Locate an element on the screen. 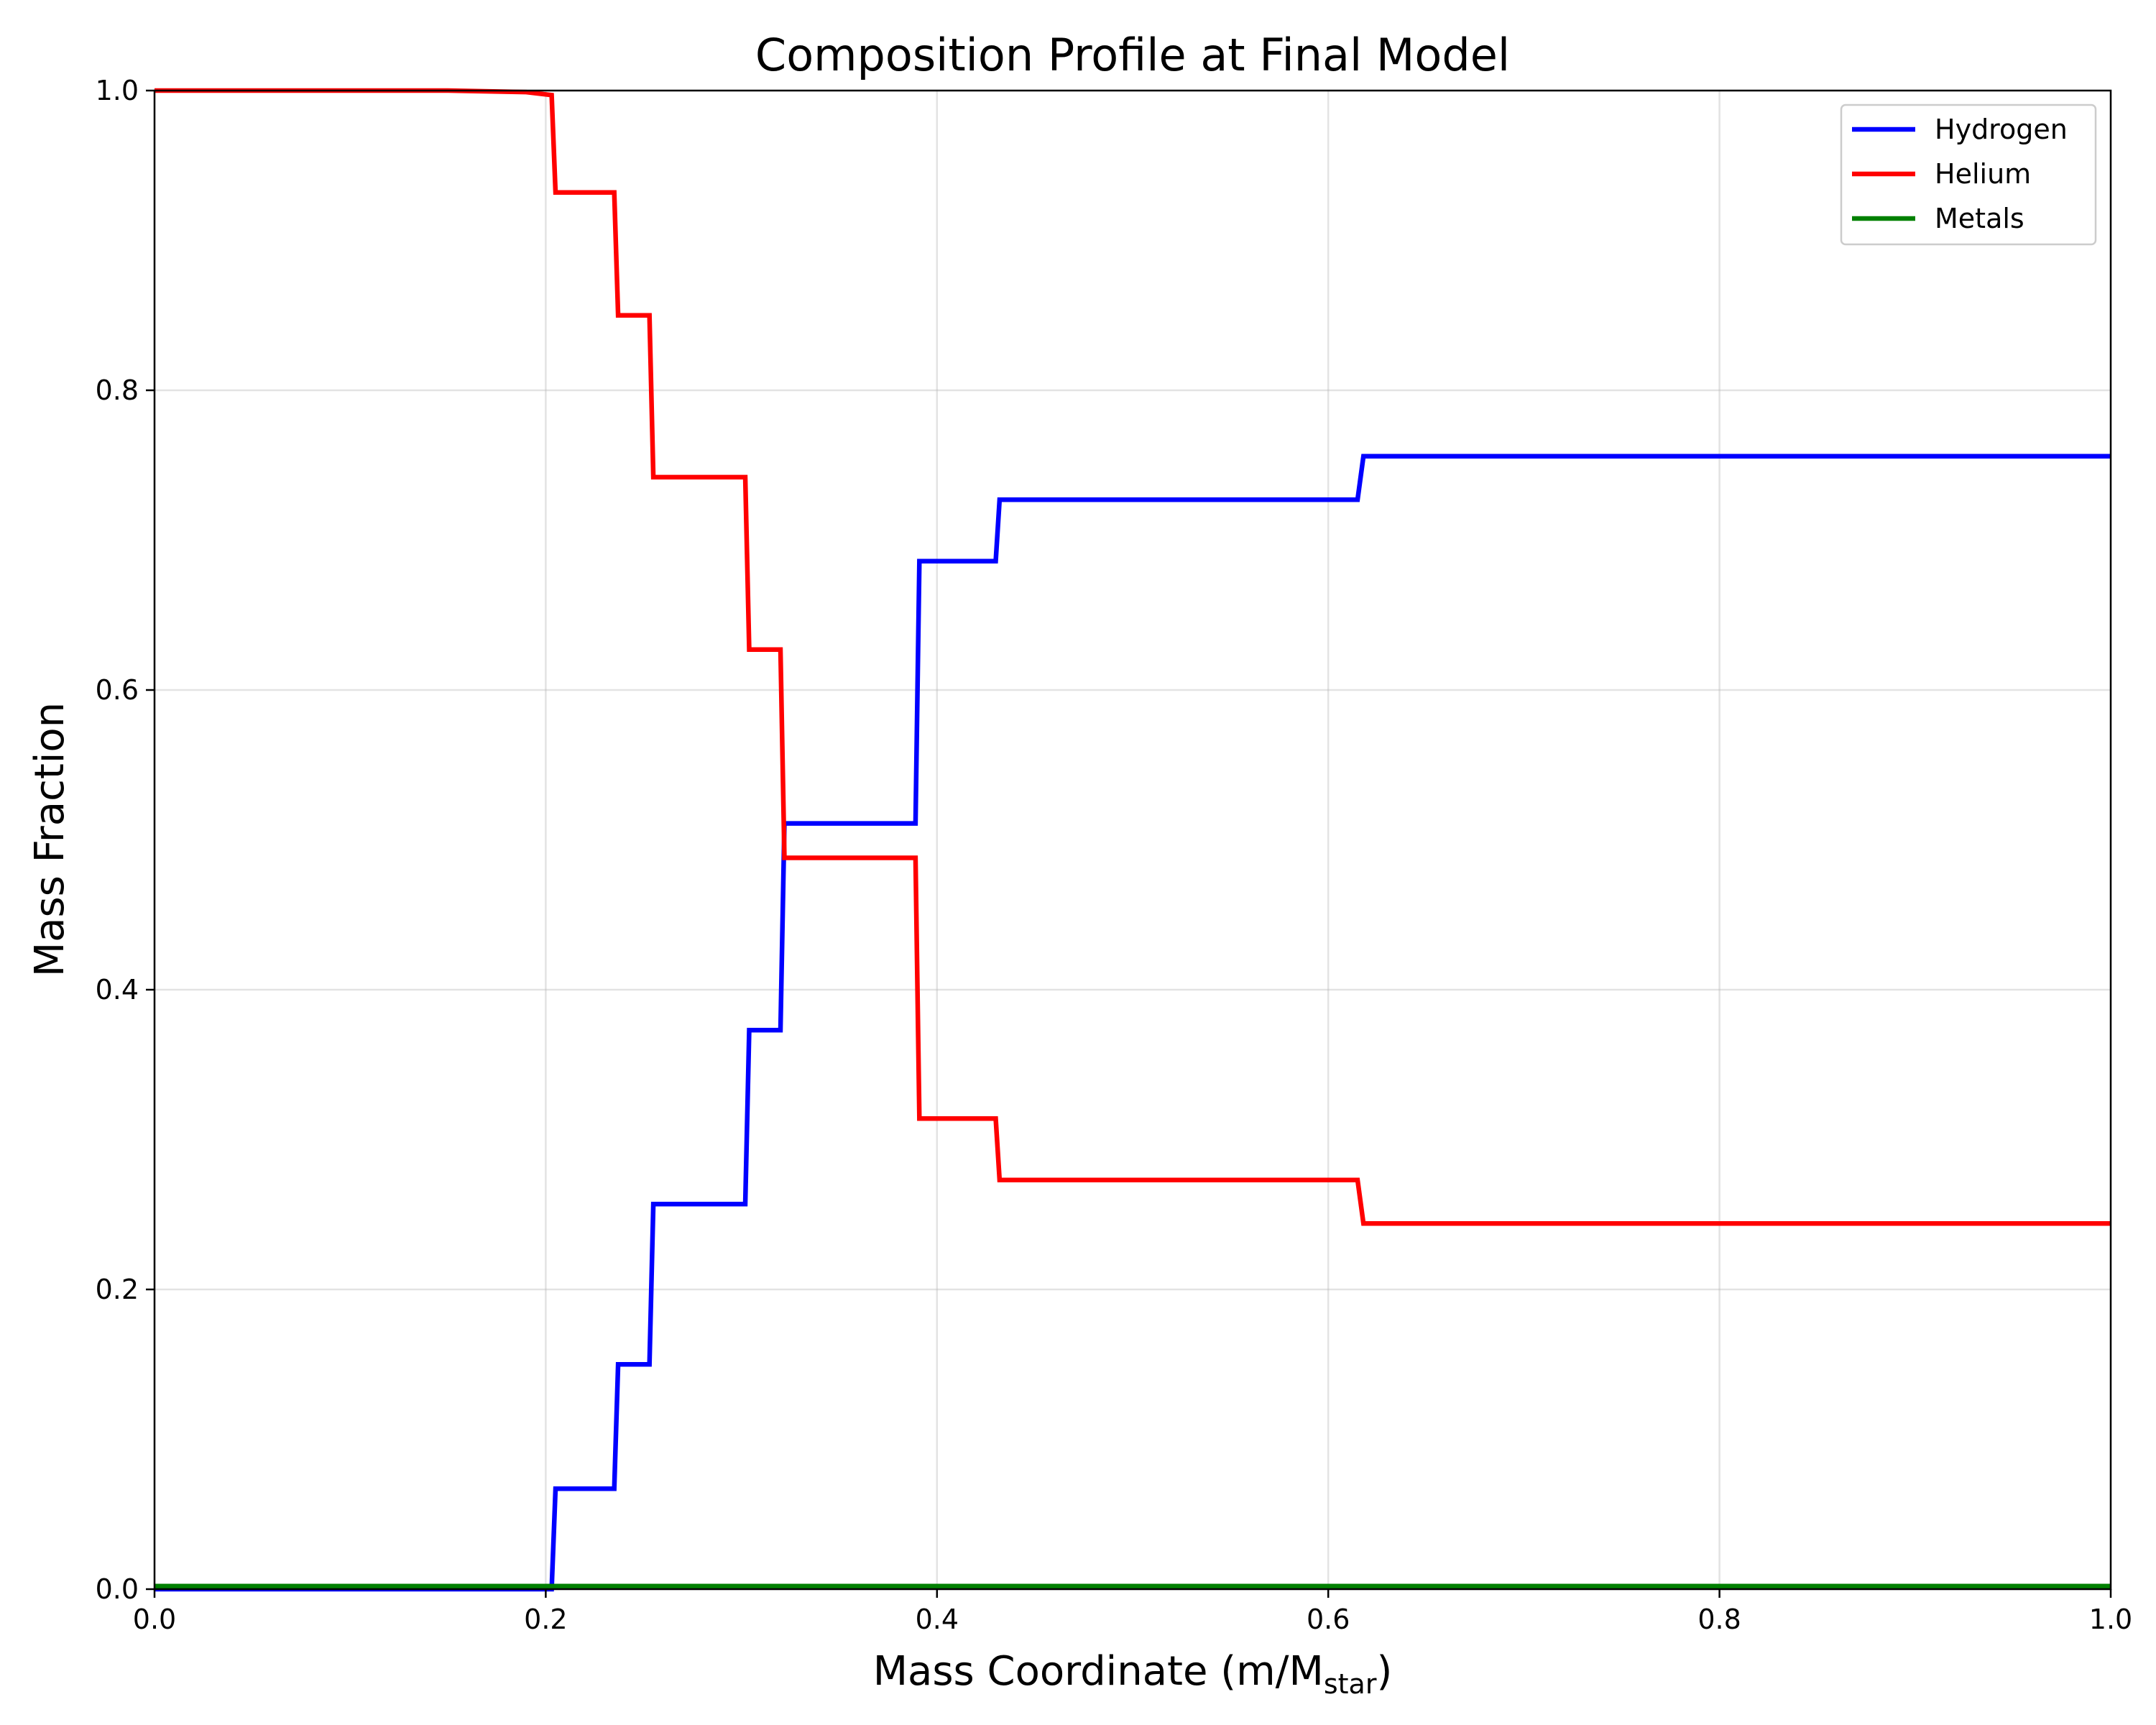 This screenshot has height=1725, width=2156. y-tick-label: 0.2 is located at coordinates (118, 1289).